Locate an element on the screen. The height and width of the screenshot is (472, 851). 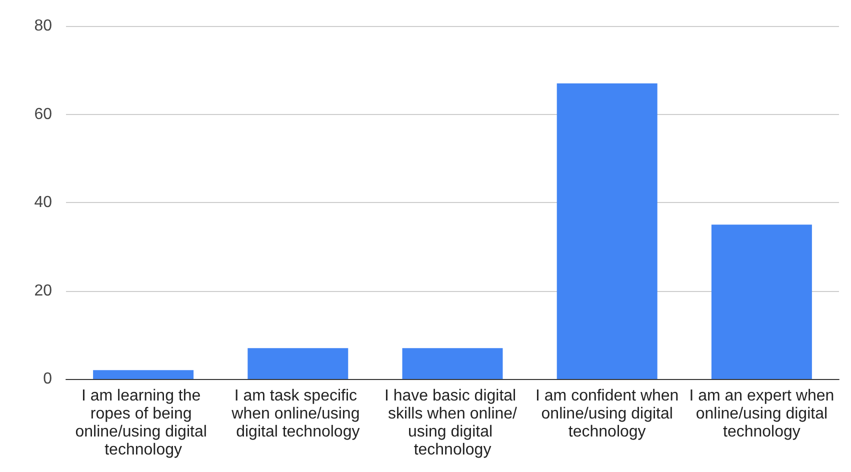
x-tick-label: I have basic digital skills when online/using digital technology is located at coordinates (452, 423).